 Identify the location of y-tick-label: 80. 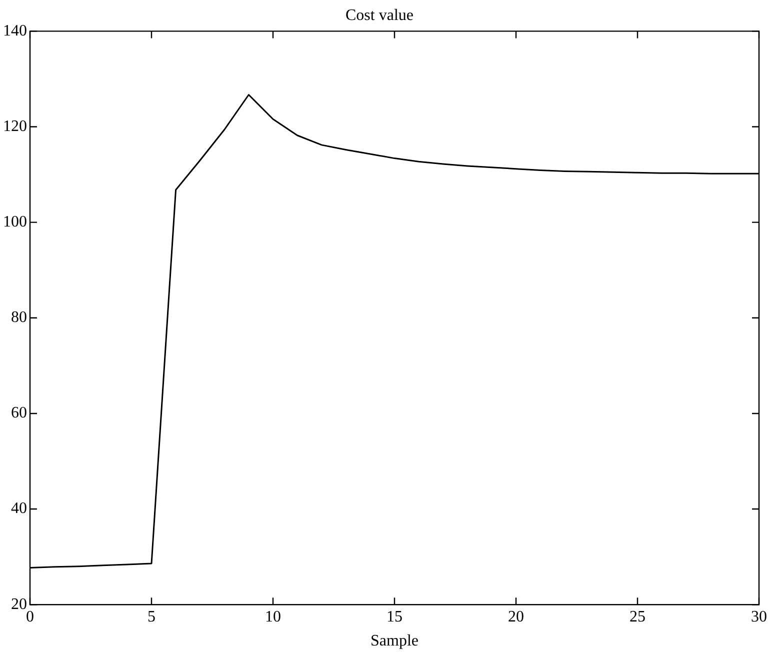
(19, 317).